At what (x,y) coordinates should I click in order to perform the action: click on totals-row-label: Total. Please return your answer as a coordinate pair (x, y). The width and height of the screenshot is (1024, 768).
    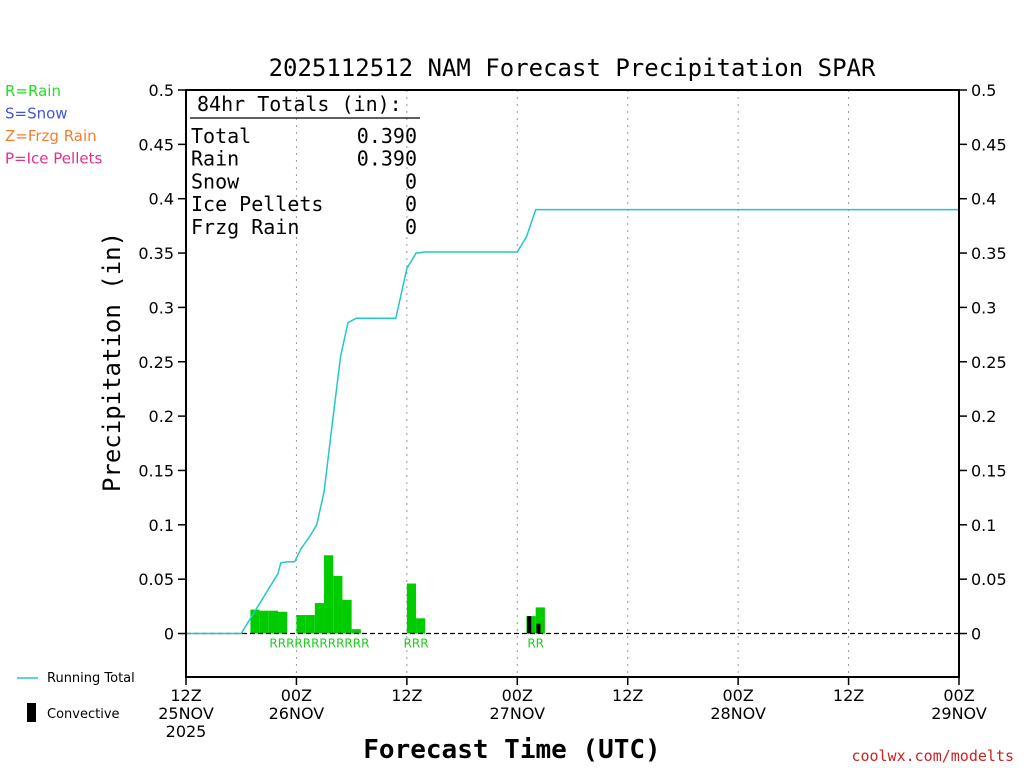
    Looking at the image, I should click on (221, 136).